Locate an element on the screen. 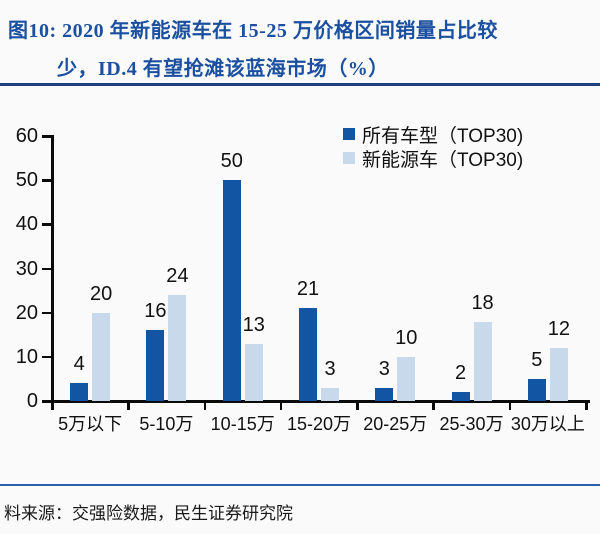 This screenshot has width=600, height=534. y-tick-label: 50 is located at coordinates (26, 180).